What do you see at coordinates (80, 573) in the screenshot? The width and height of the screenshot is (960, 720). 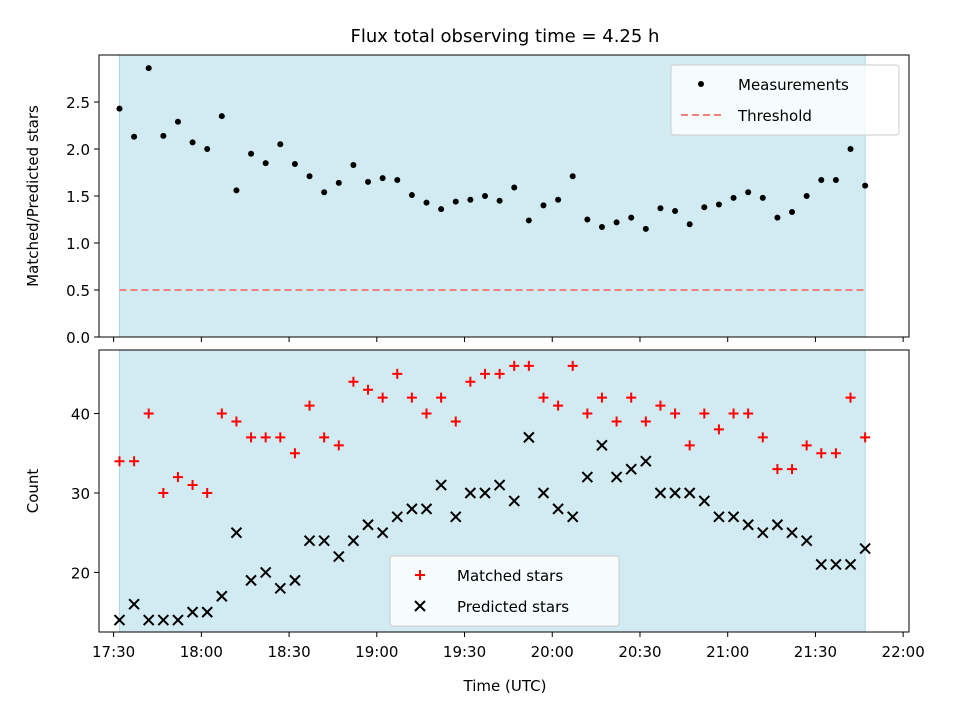 I see `bottom-y-tick-label: 20` at bounding box center [80, 573].